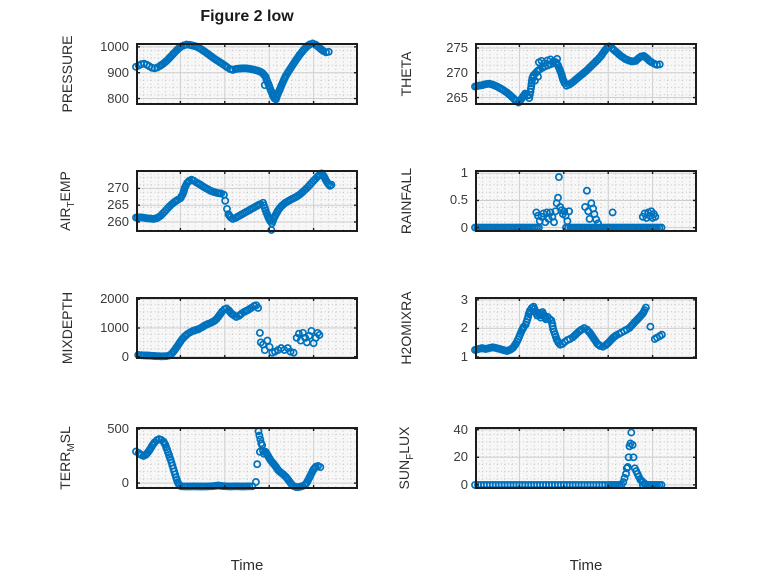 This screenshot has width=778, height=583. I want to click on y-tick-label: 3, so click(464, 299).